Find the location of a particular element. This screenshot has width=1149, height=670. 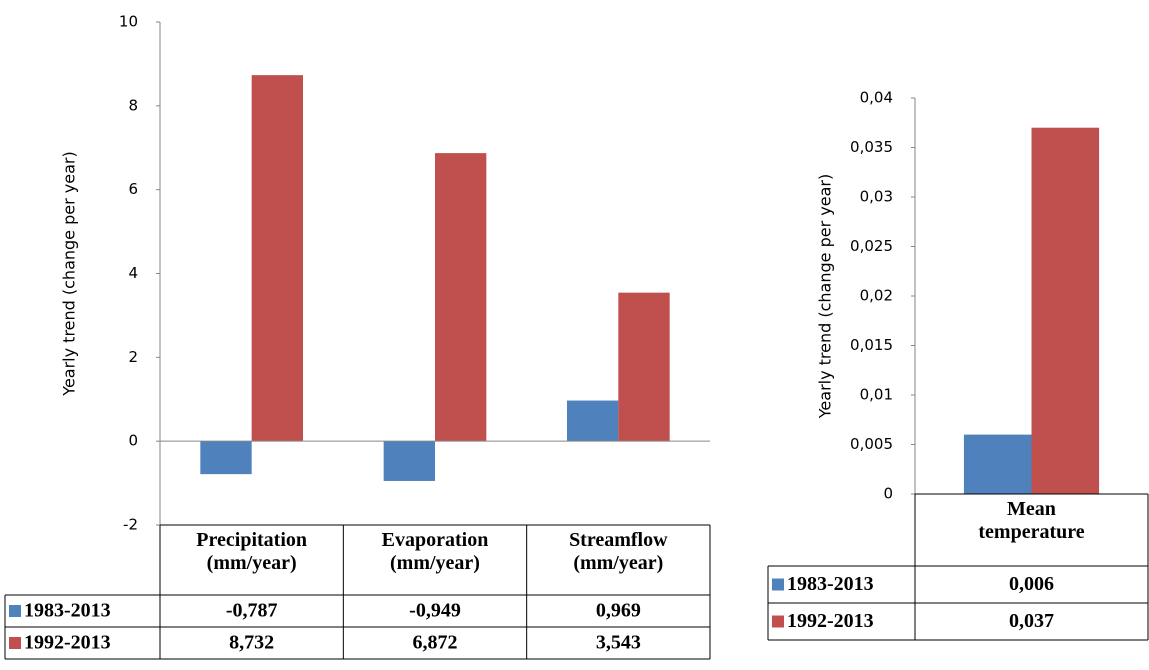

y-tick-label: 6 is located at coordinates (133, 189).